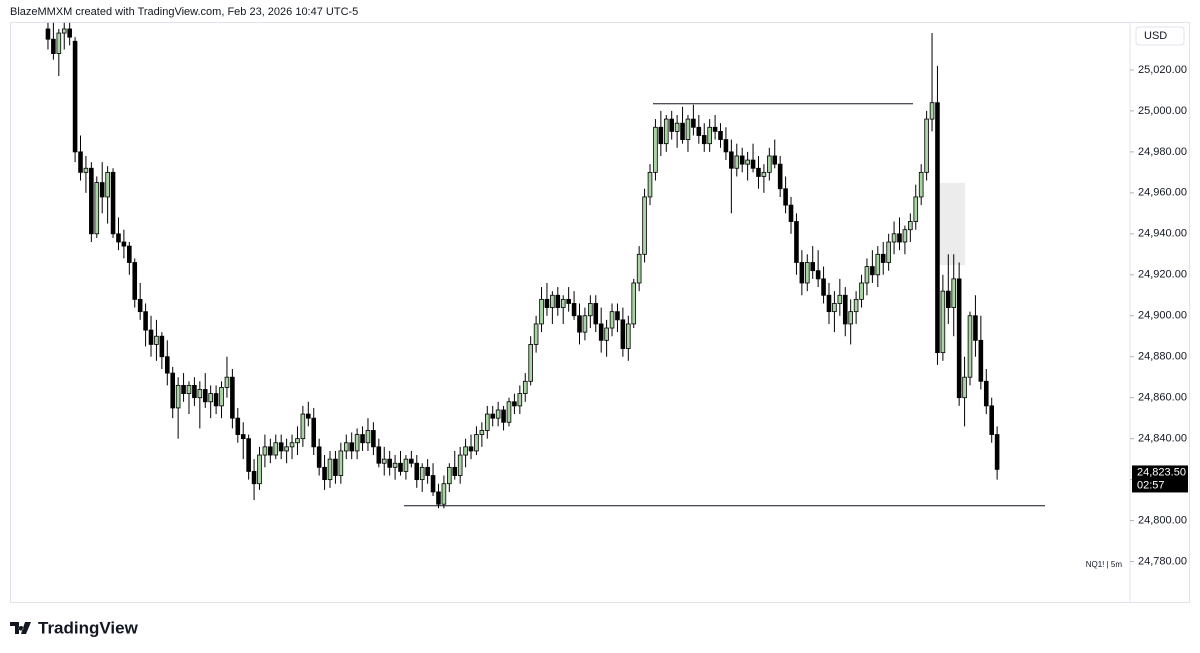 This screenshot has height=653, width=1200. What do you see at coordinates (1162, 152) in the screenshot?
I see `y-tick-label: 24,980.00` at bounding box center [1162, 152].